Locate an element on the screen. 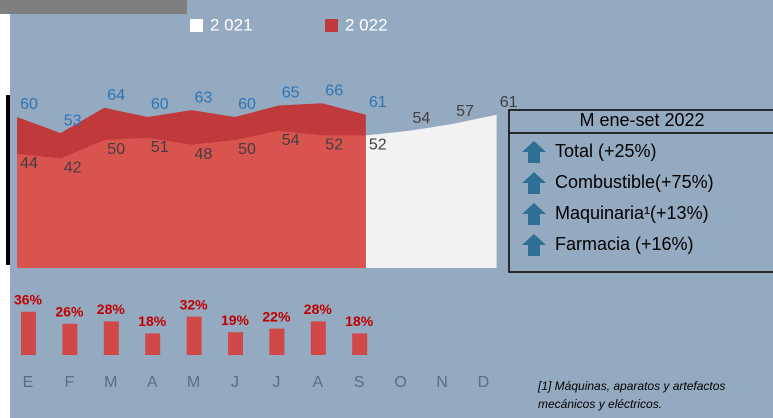 Image resolution: width=773 pixels, height=418 pixels. label-2021: 48 is located at coordinates (204, 154).